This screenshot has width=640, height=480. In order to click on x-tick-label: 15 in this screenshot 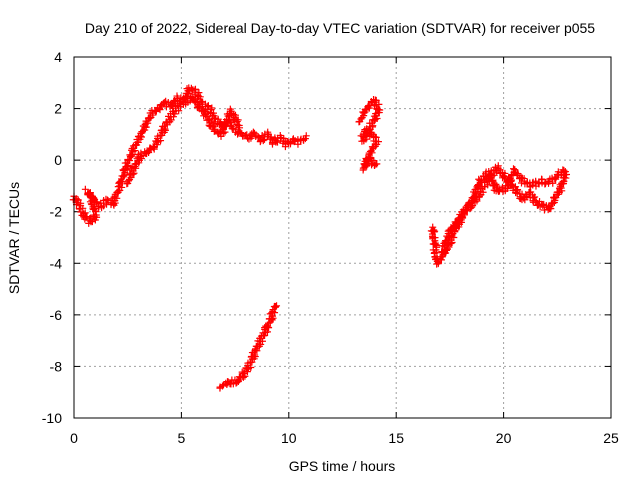, I will do `click(396, 438)`.